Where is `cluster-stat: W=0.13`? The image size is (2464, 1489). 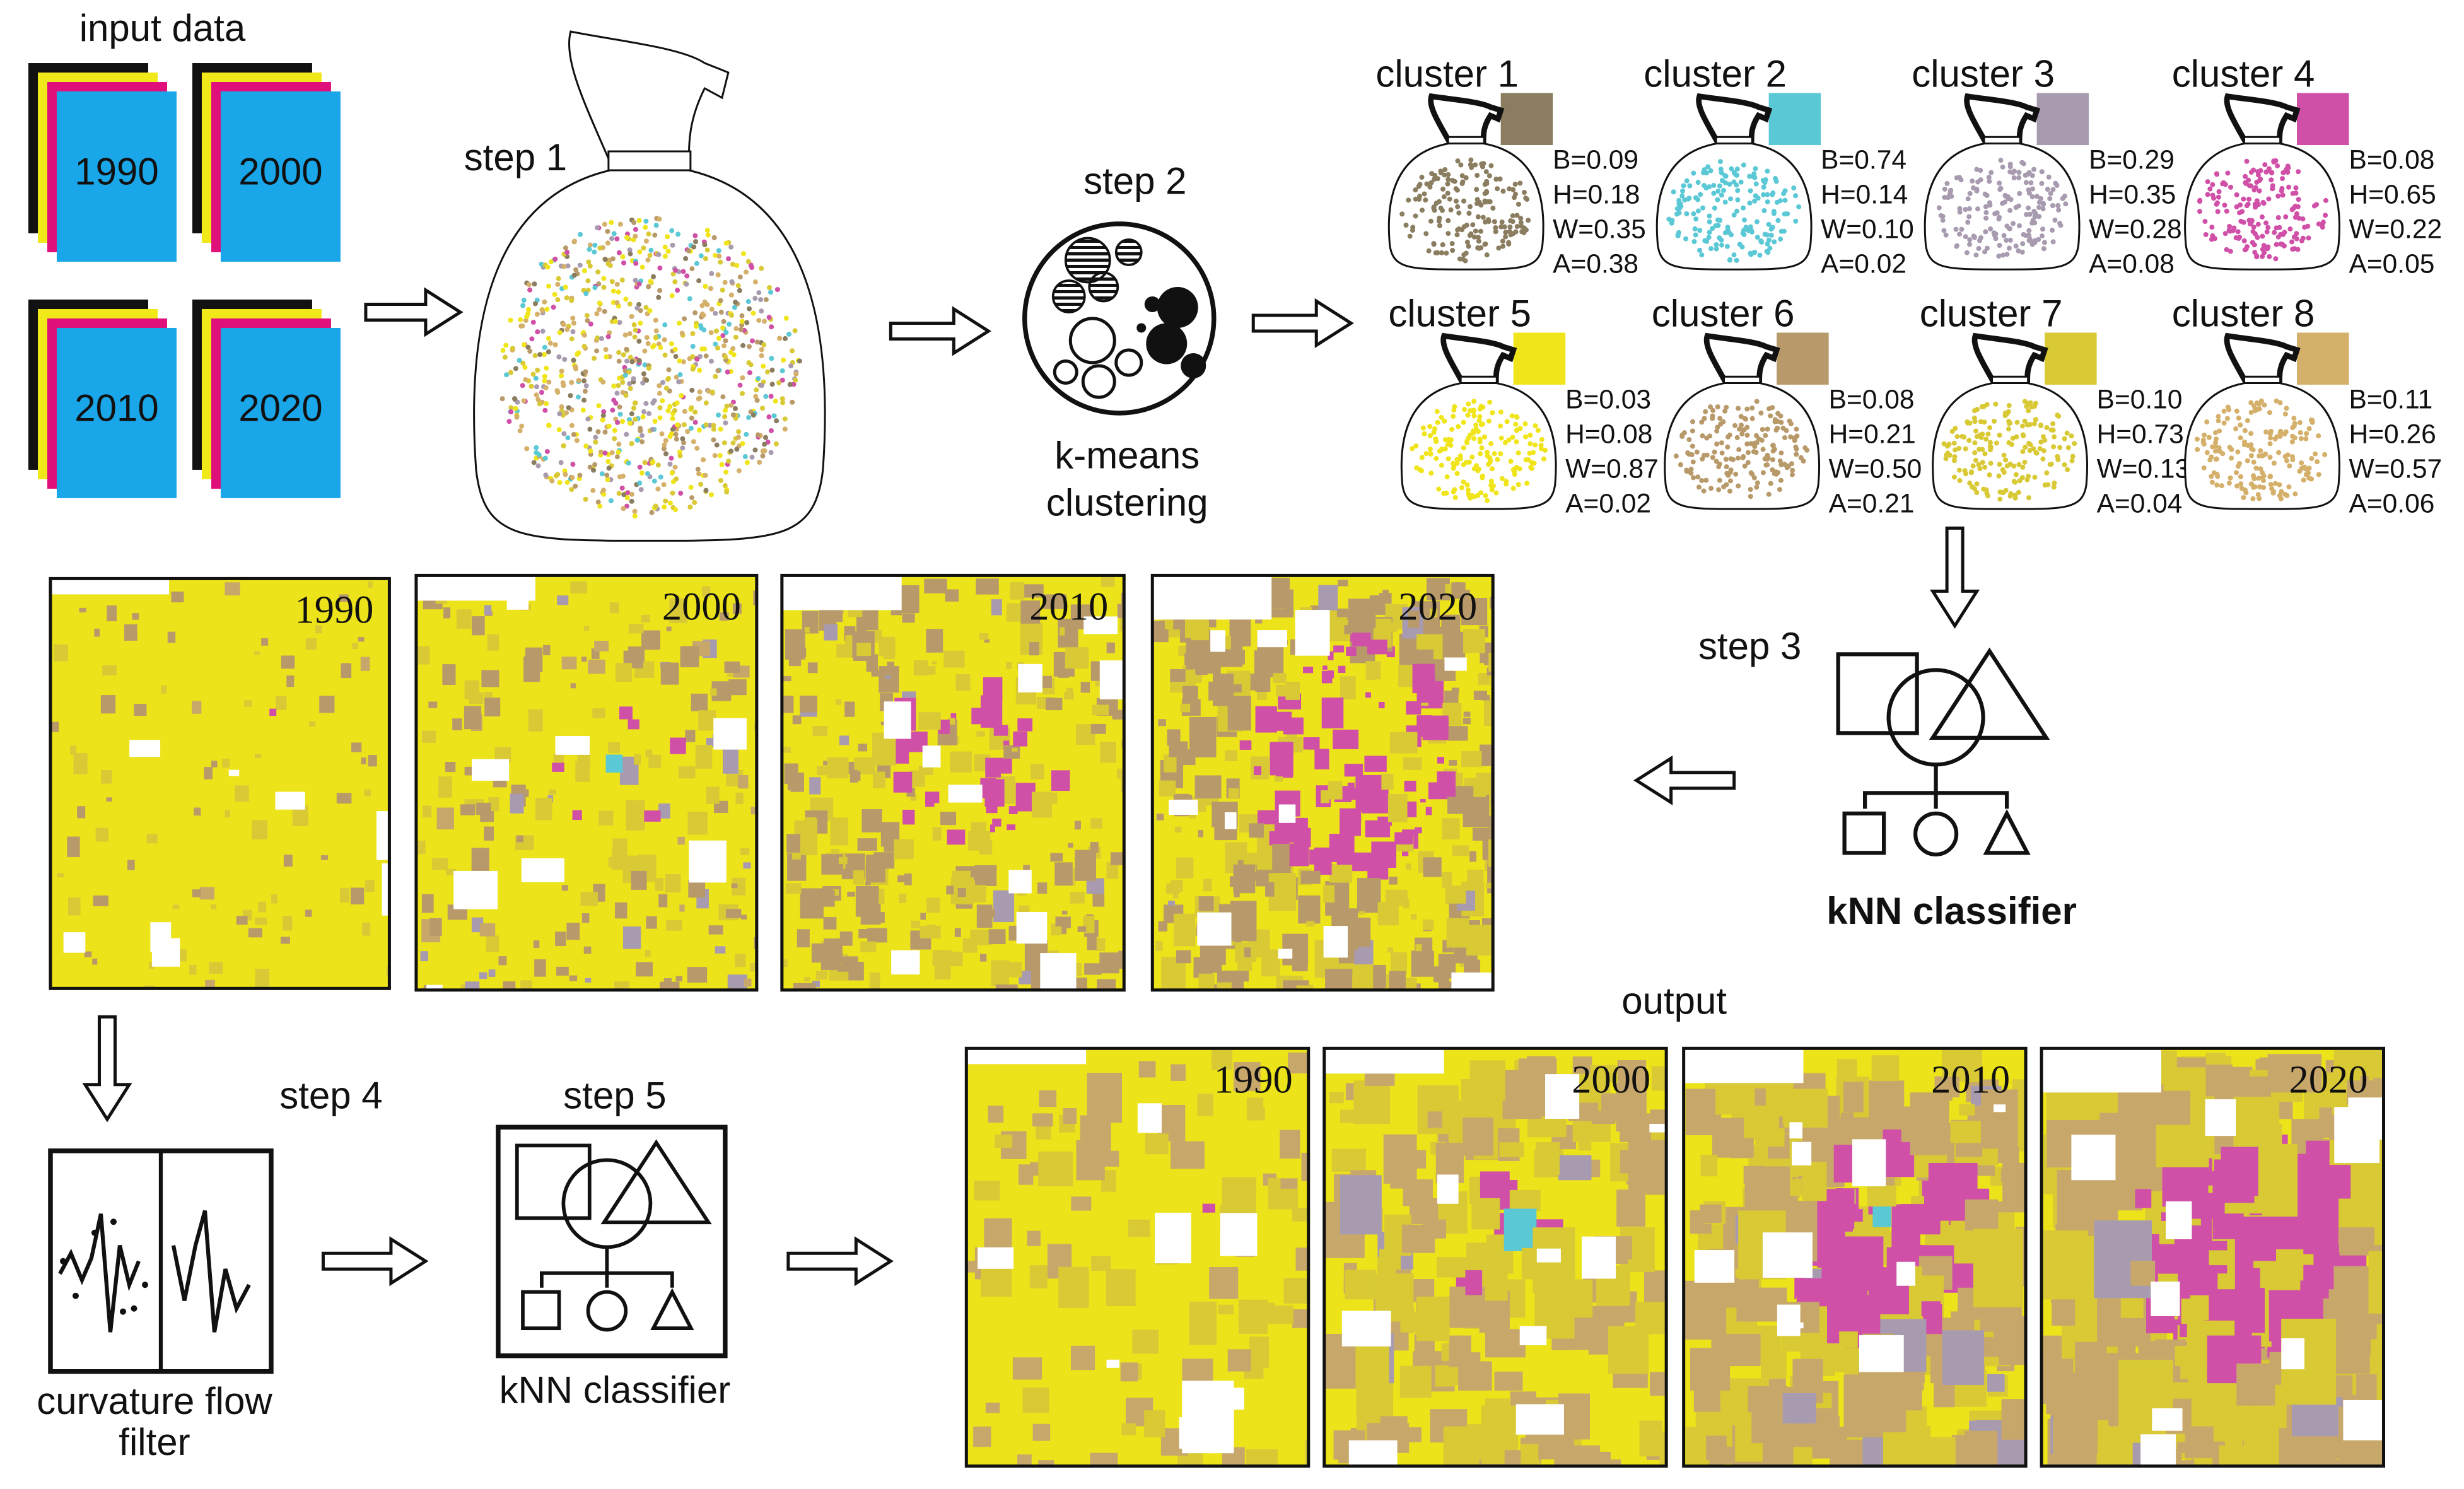
cluster-stat: W=0.13 is located at coordinates (2143, 469).